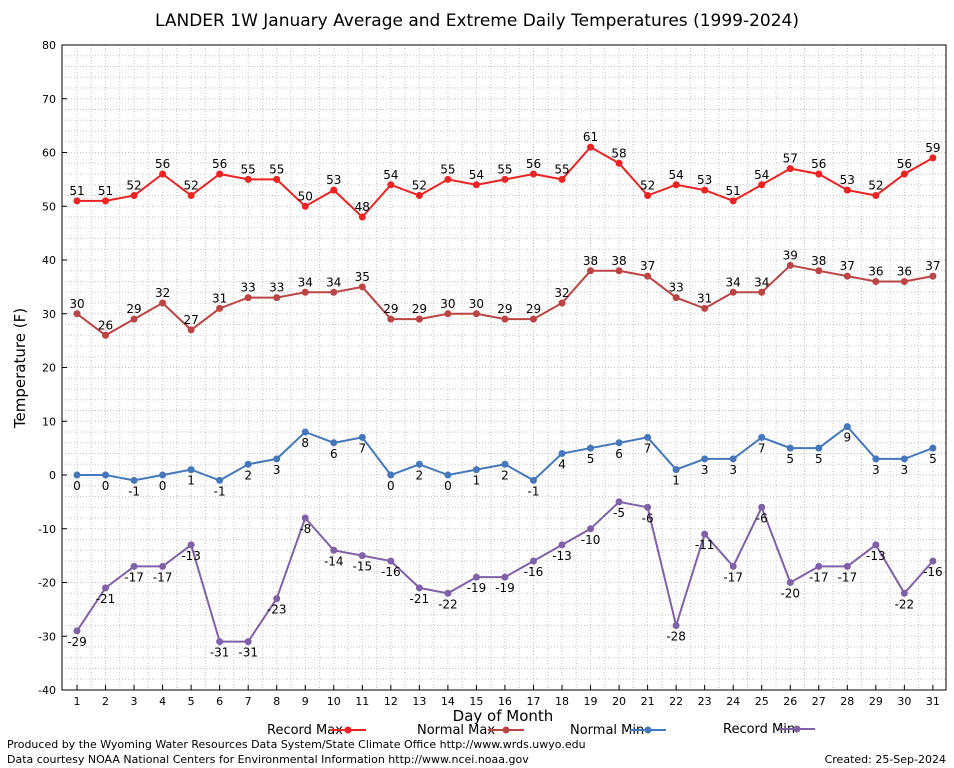 The image size is (954, 768). Describe the element at coordinates (904, 701) in the screenshot. I see `x-tick-label: 30` at that location.